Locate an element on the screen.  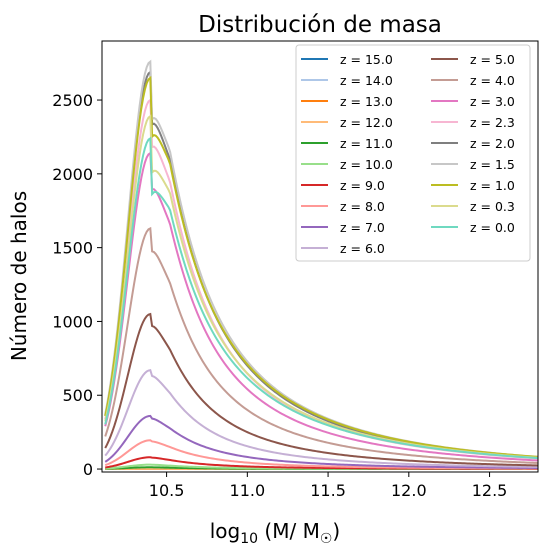
y-axis-label: Número de halos is located at coordinates (19, 276).